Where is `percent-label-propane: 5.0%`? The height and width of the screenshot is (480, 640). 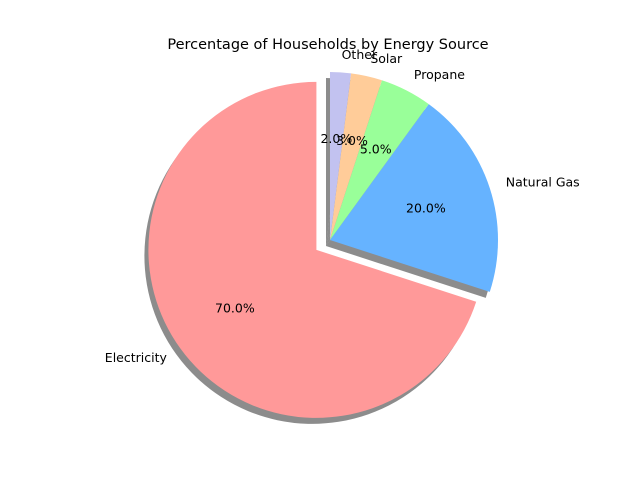 percent-label-propane: 5.0% is located at coordinates (376, 149).